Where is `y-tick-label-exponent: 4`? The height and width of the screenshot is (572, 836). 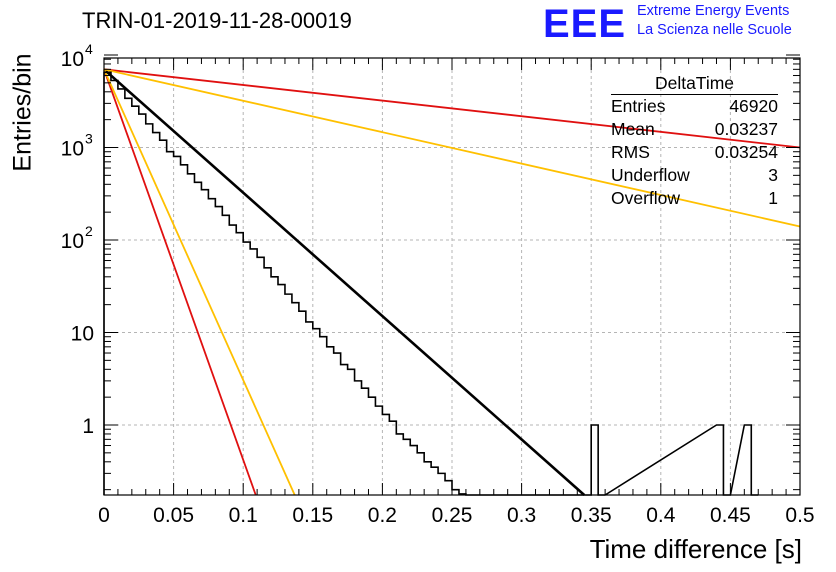
y-tick-label-exponent: 4 is located at coordinates (89, 49).